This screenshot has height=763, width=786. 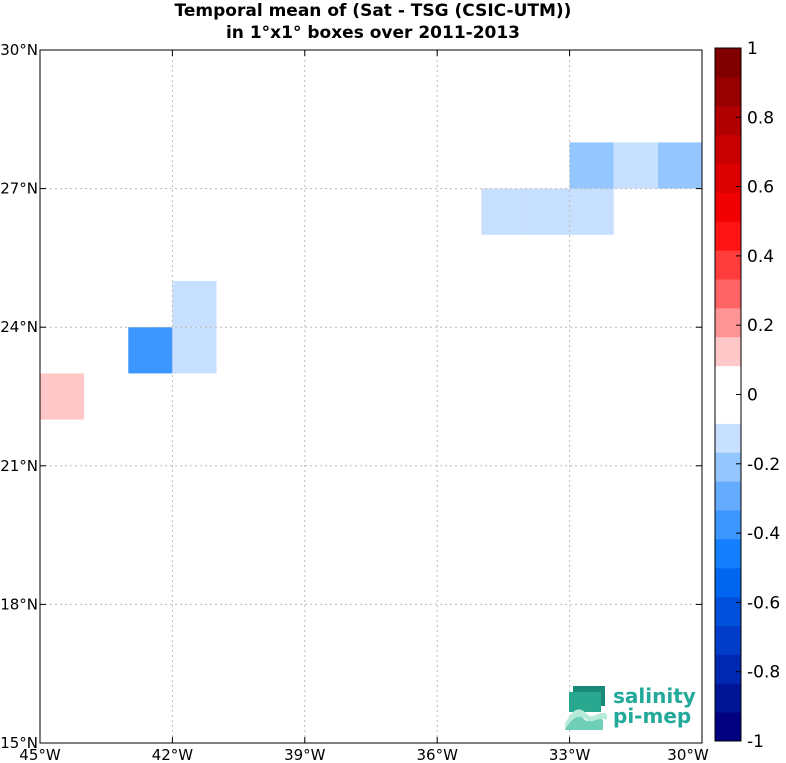 What do you see at coordinates (752, 49) in the screenshot?
I see `colorbar-tick-label: 1` at bounding box center [752, 49].